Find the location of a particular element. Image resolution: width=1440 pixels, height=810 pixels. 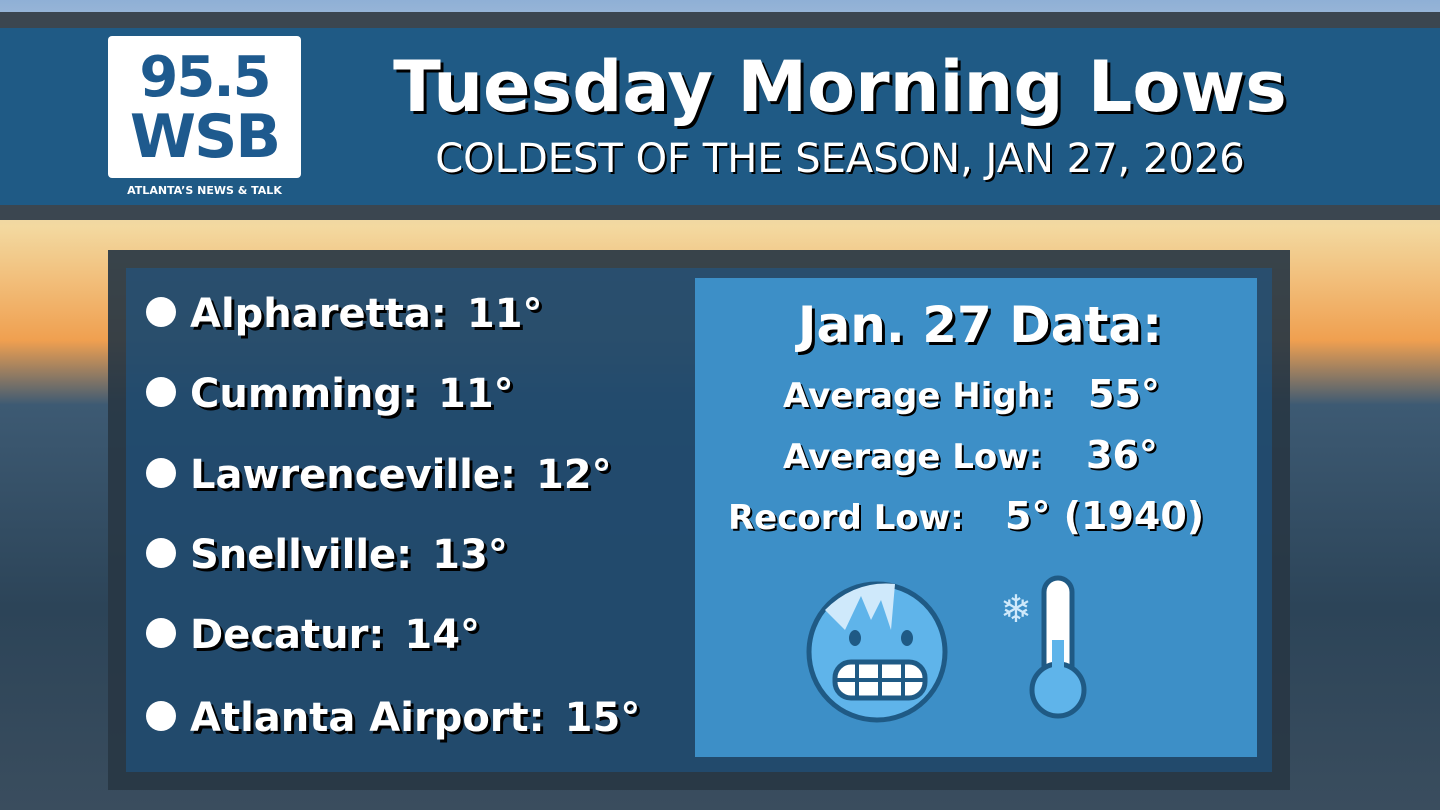

cold-face-icon is located at coordinates (877, 652).